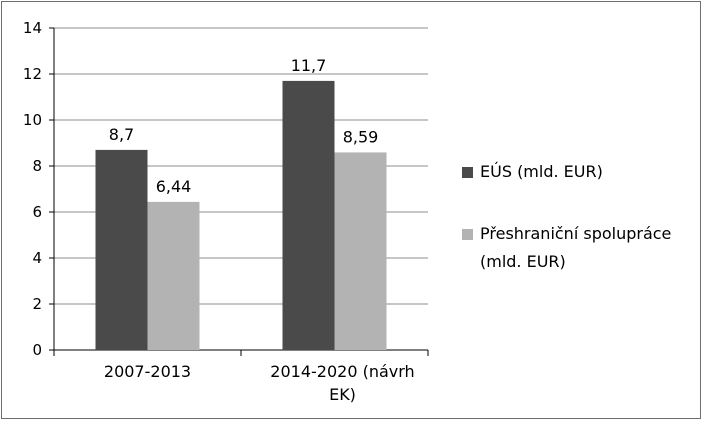  What do you see at coordinates (541, 171) in the screenshot?
I see `legend-label-eus: EÚS (mld. EUR)` at bounding box center [541, 171].